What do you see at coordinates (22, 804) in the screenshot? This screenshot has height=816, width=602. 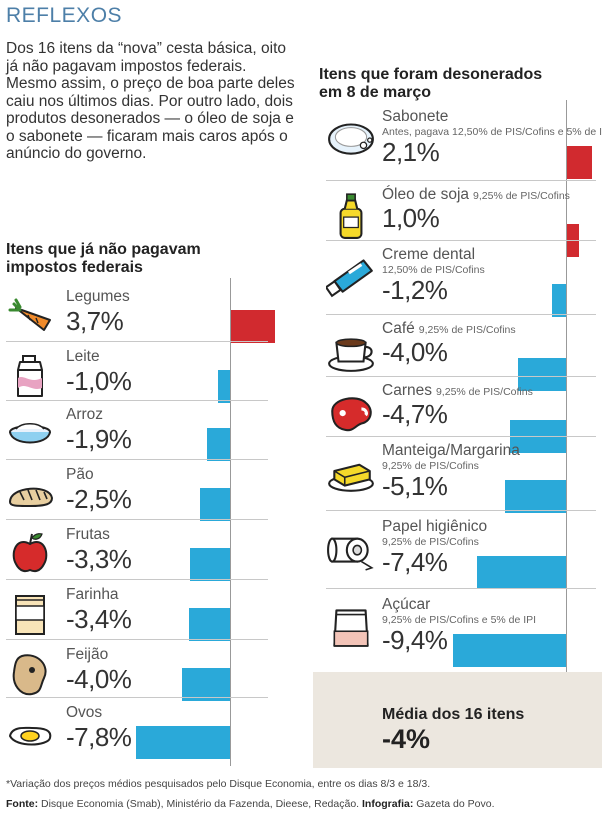 I see `source-label: Fonte:` at bounding box center [22, 804].